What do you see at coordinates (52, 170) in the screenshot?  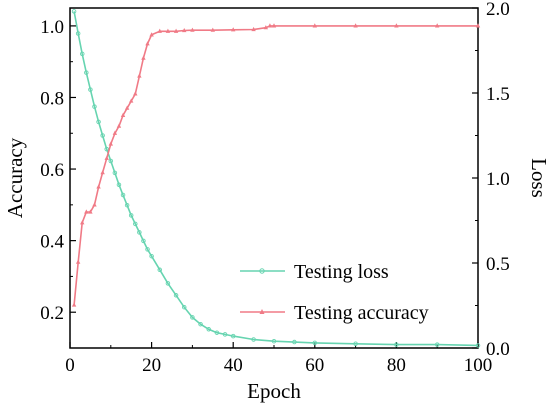 I see `left-tick-label-2: 0.6` at bounding box center [52, 170].